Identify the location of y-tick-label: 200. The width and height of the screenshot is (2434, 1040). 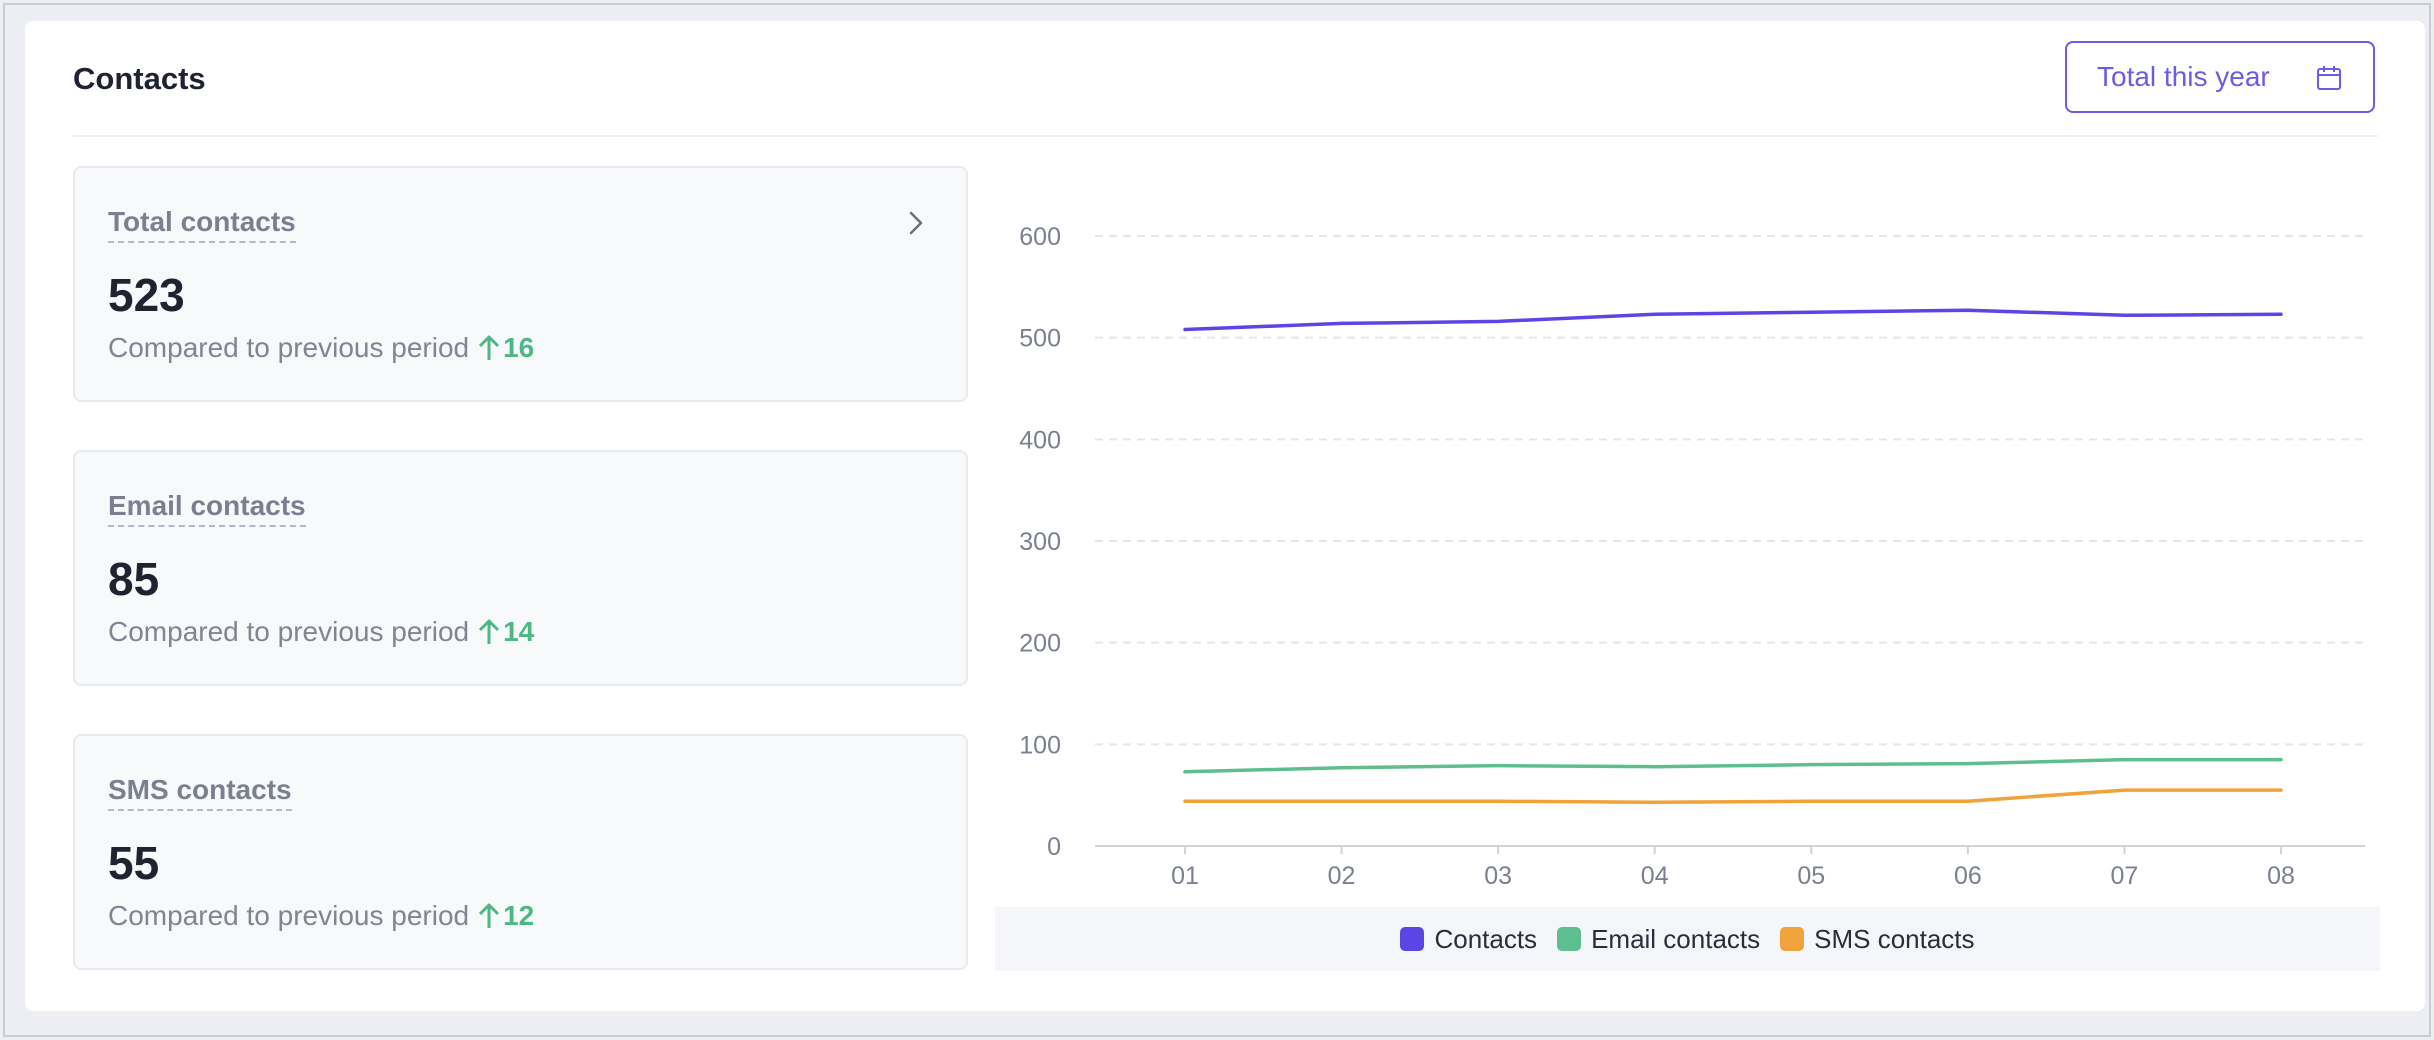
(1040, 644).